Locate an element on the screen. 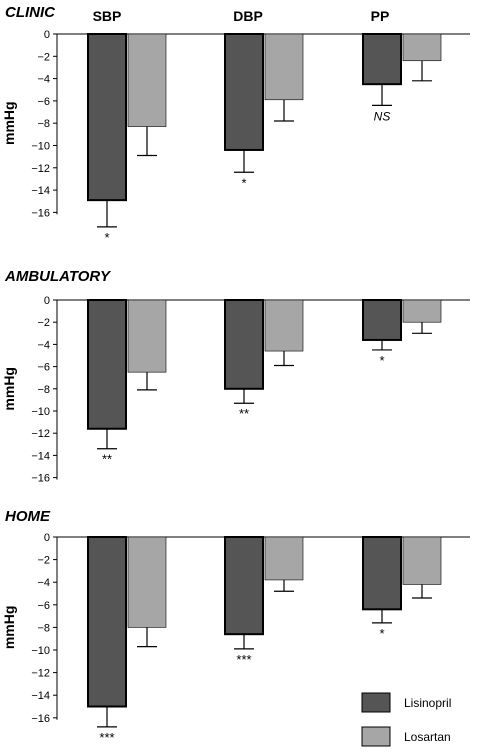 This screenshot has height=755, width=477. legend-label-lisinopril: Lisinopril is located at coordinates (427, 703).